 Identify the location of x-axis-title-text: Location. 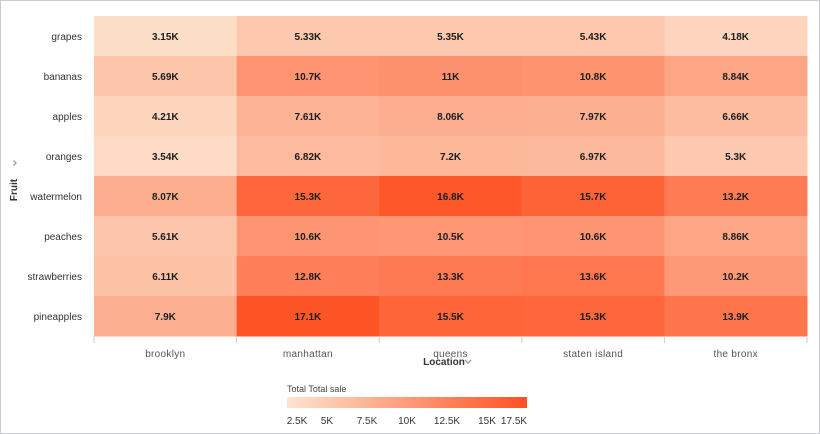
(444, 362).